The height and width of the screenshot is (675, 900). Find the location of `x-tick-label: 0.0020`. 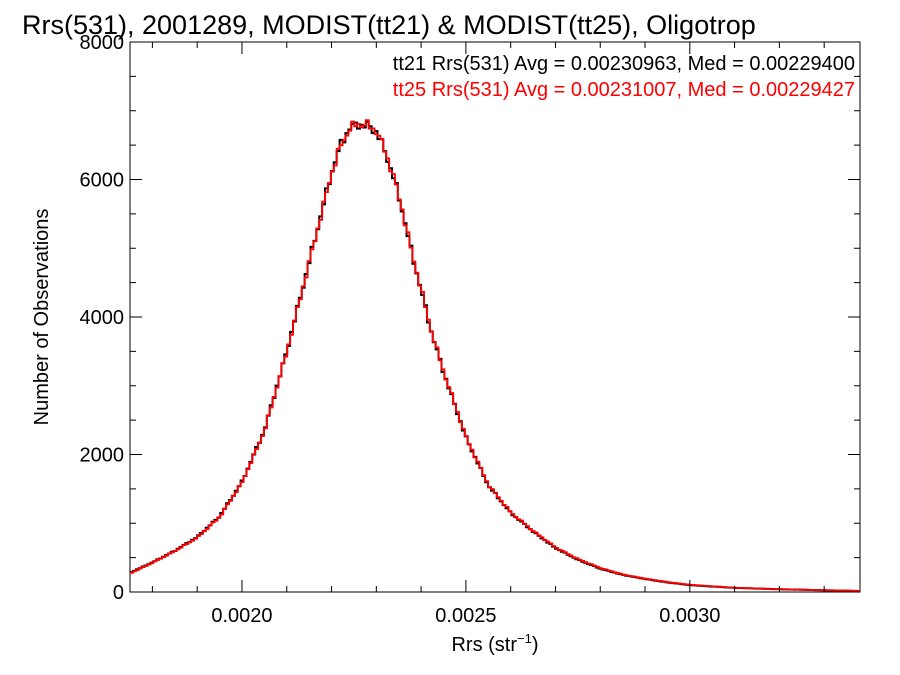

x-tick-label: 0.0020 is located at coordinates (241, 616).